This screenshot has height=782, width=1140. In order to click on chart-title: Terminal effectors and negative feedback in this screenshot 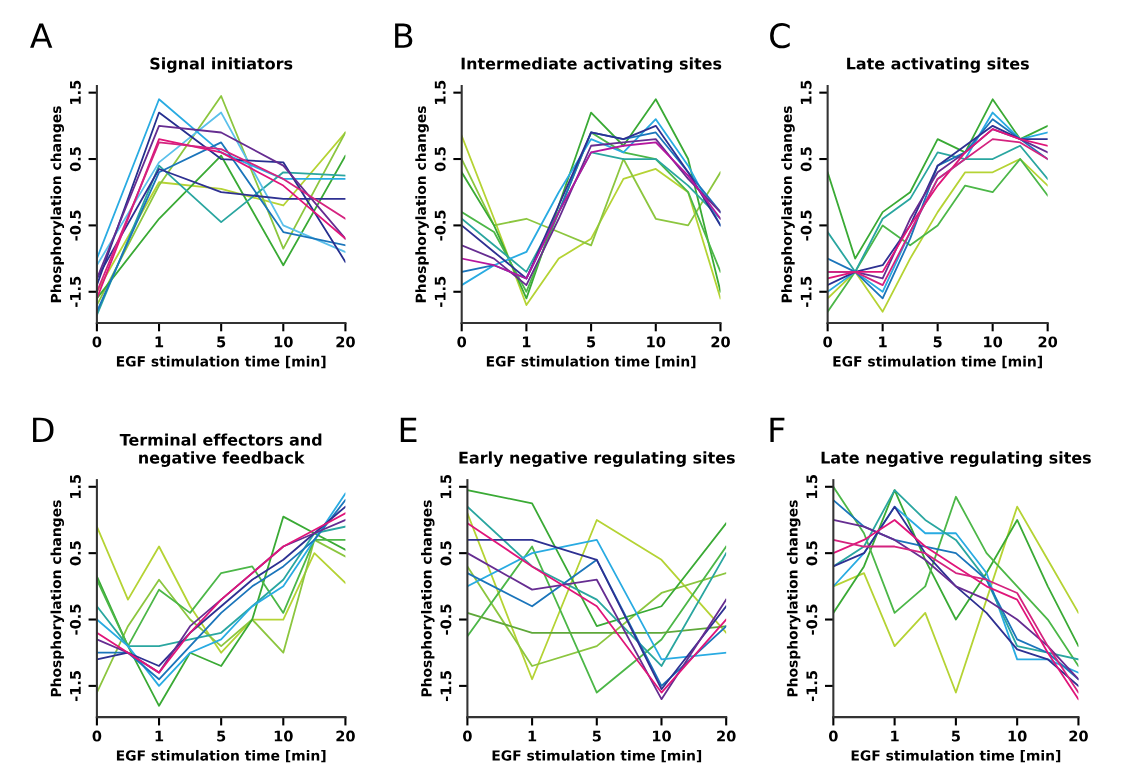, I will do `click(220, 450)`.